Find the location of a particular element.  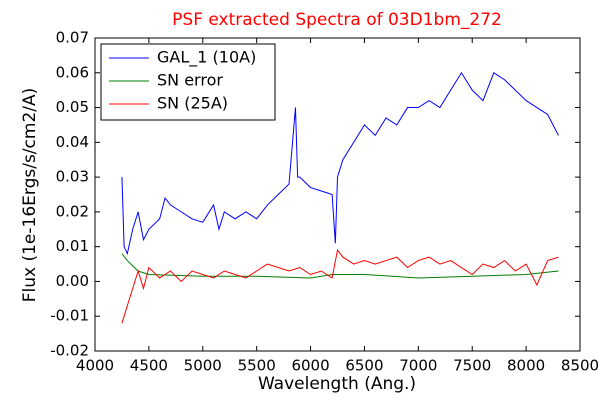

y-tick-label: 0.02 is located at coordinates (72, 211).